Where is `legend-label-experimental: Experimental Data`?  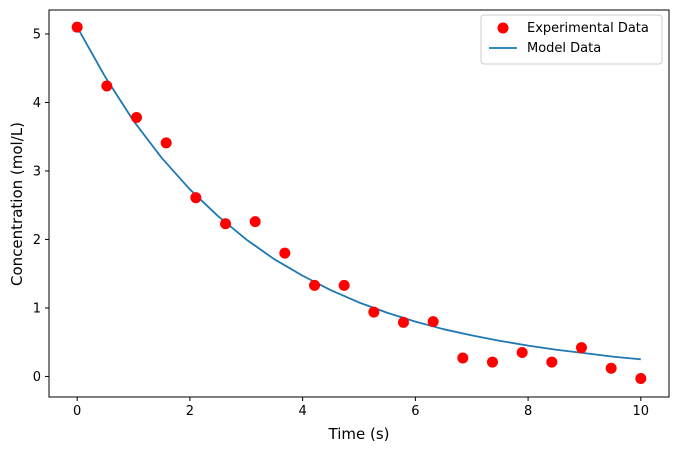 legend-label-experimental: Experimental Data is located at coordinates (588, 28).